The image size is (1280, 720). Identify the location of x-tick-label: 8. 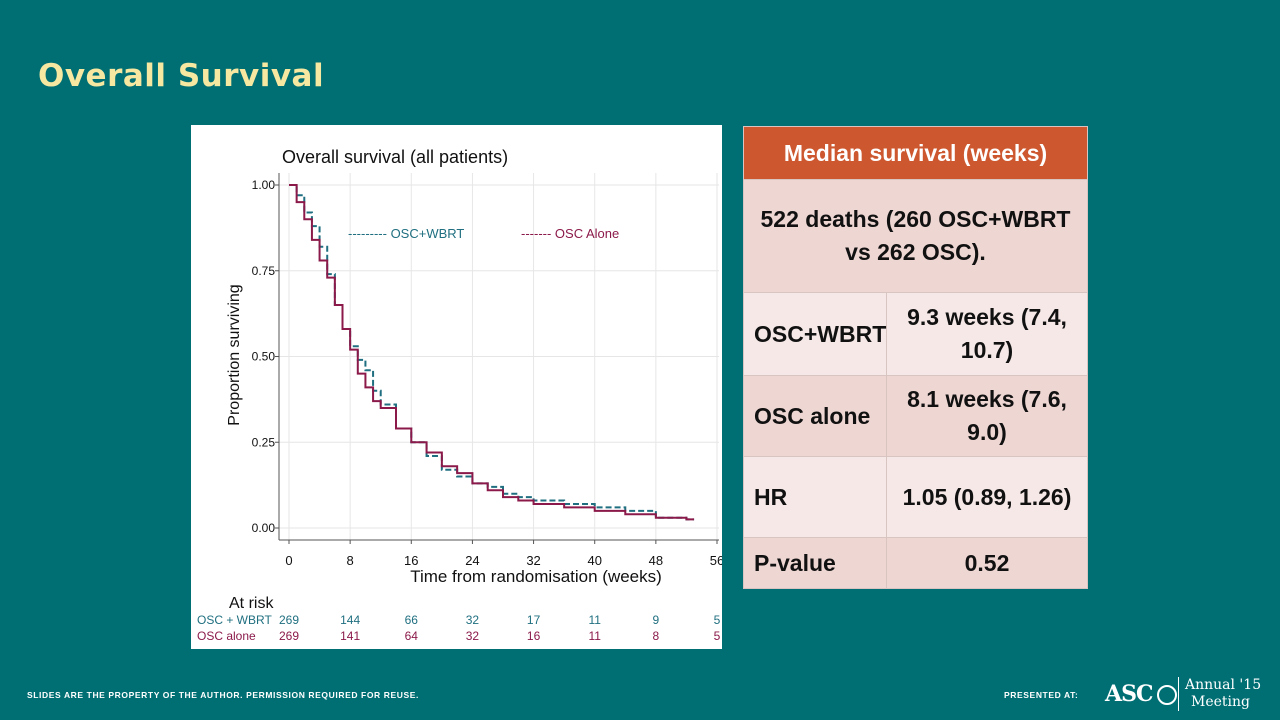
(350, 560).